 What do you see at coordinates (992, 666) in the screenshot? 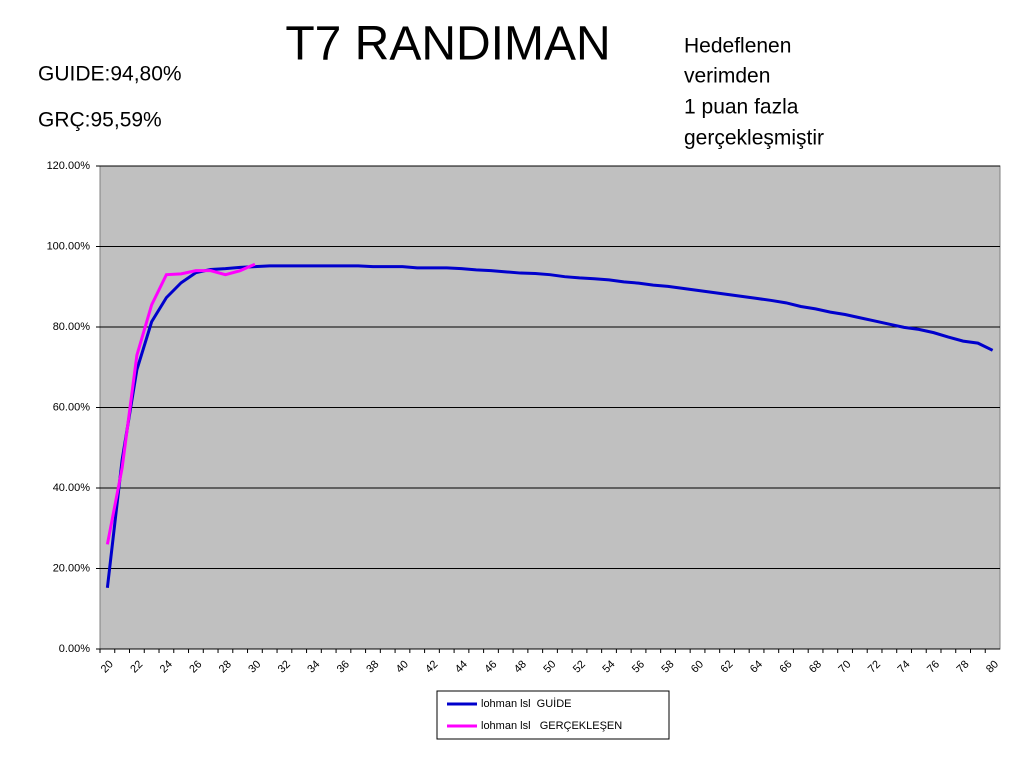
I see `x-tick-label: 80` at bounding box center [992, 666].